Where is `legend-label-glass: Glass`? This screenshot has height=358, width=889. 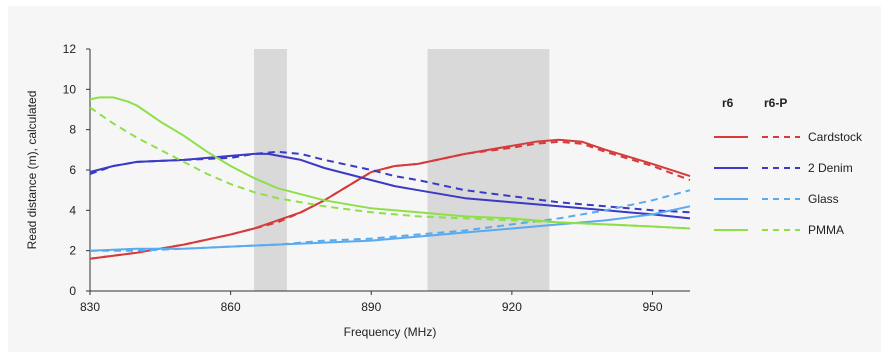
legend-label-glass: Glass is located at coordinates (823, 199).